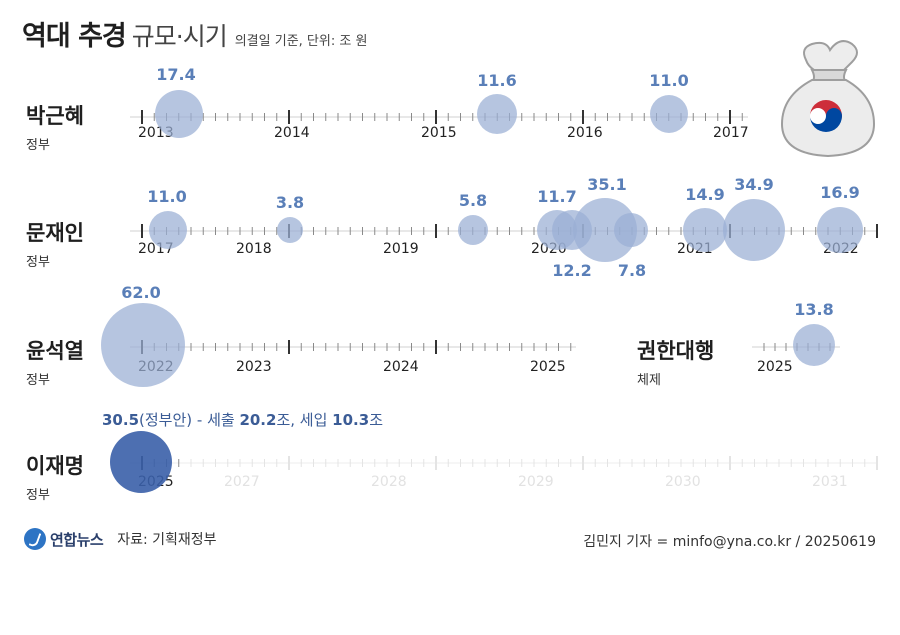 The width and height of the screenshot is (900, 635). What do you see at coordinates (301, 41) in the screenshot?
I see `unit-note: 의결일 기준, 단위: 조 원` at bounding box center [301, 41].